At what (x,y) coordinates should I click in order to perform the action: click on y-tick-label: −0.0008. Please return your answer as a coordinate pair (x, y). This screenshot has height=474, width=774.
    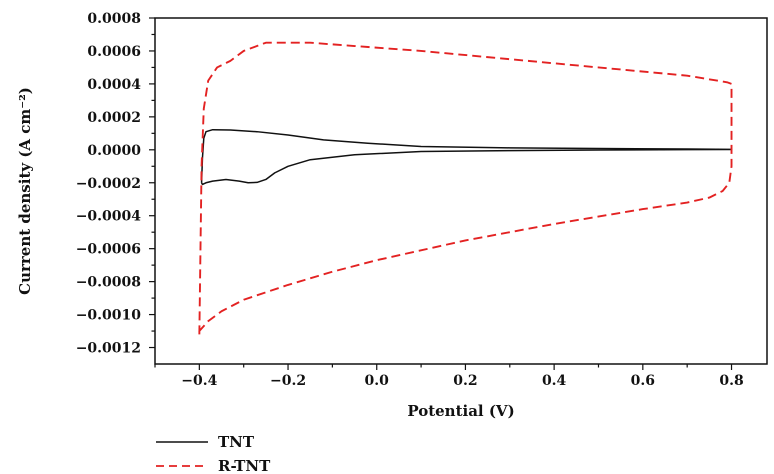
    Looking at the image, I should click on (108, 283).